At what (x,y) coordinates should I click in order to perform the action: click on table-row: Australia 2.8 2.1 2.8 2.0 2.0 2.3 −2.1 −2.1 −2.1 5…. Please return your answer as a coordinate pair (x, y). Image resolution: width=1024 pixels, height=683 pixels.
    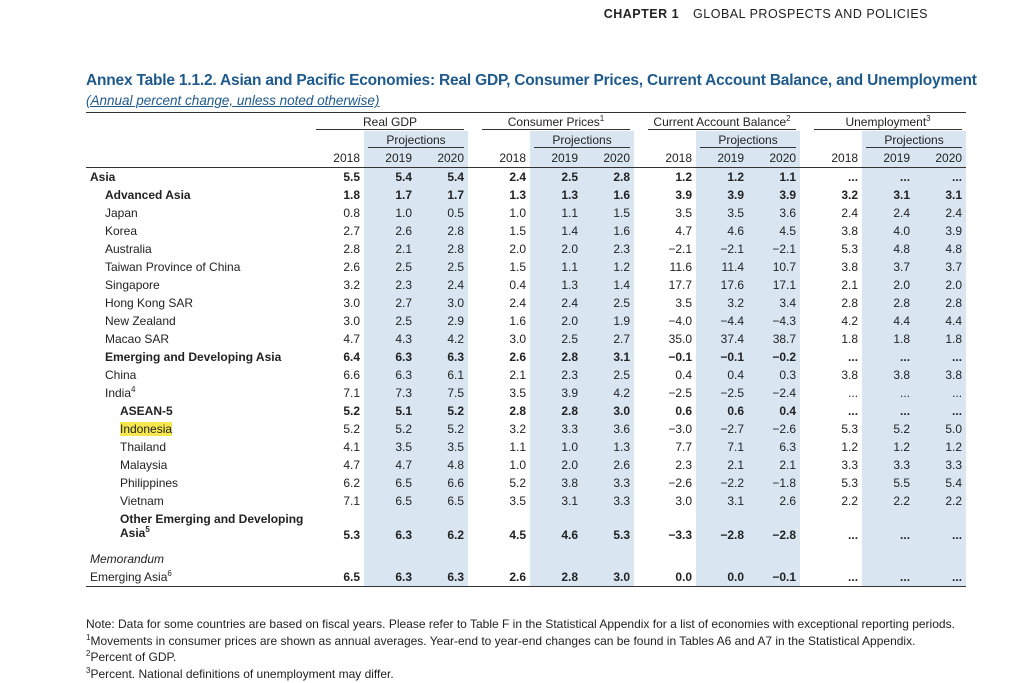
    Looking at the image, I should click on (526, 249).